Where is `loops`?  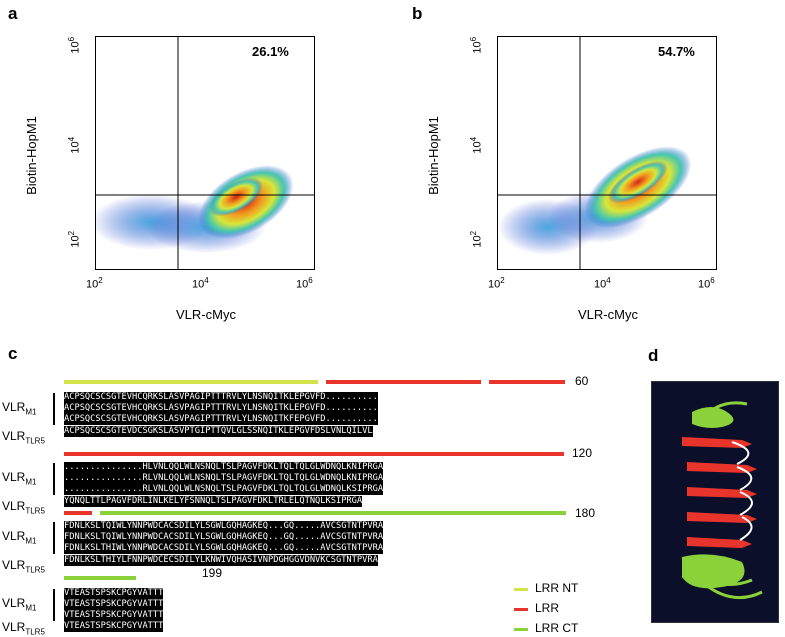
loops is located at coordinates (742, 491).